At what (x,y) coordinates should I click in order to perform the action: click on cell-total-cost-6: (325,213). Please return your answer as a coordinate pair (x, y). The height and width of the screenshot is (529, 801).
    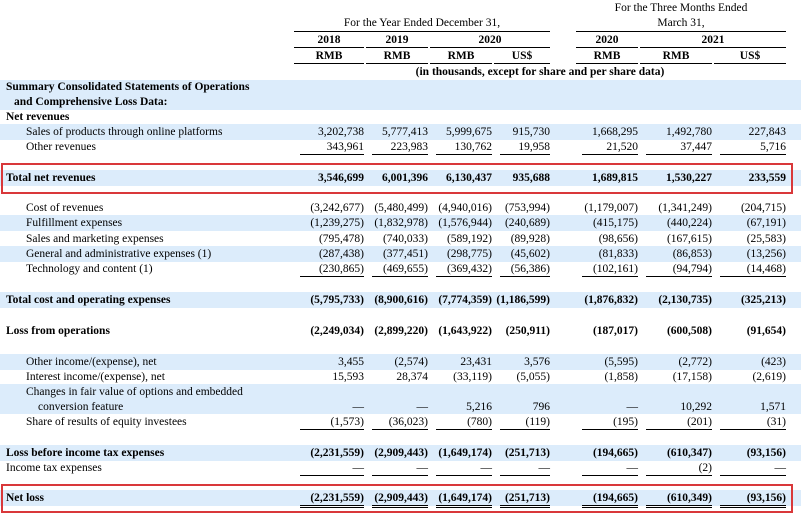
    Looking at the image, I should click on (750, 300).